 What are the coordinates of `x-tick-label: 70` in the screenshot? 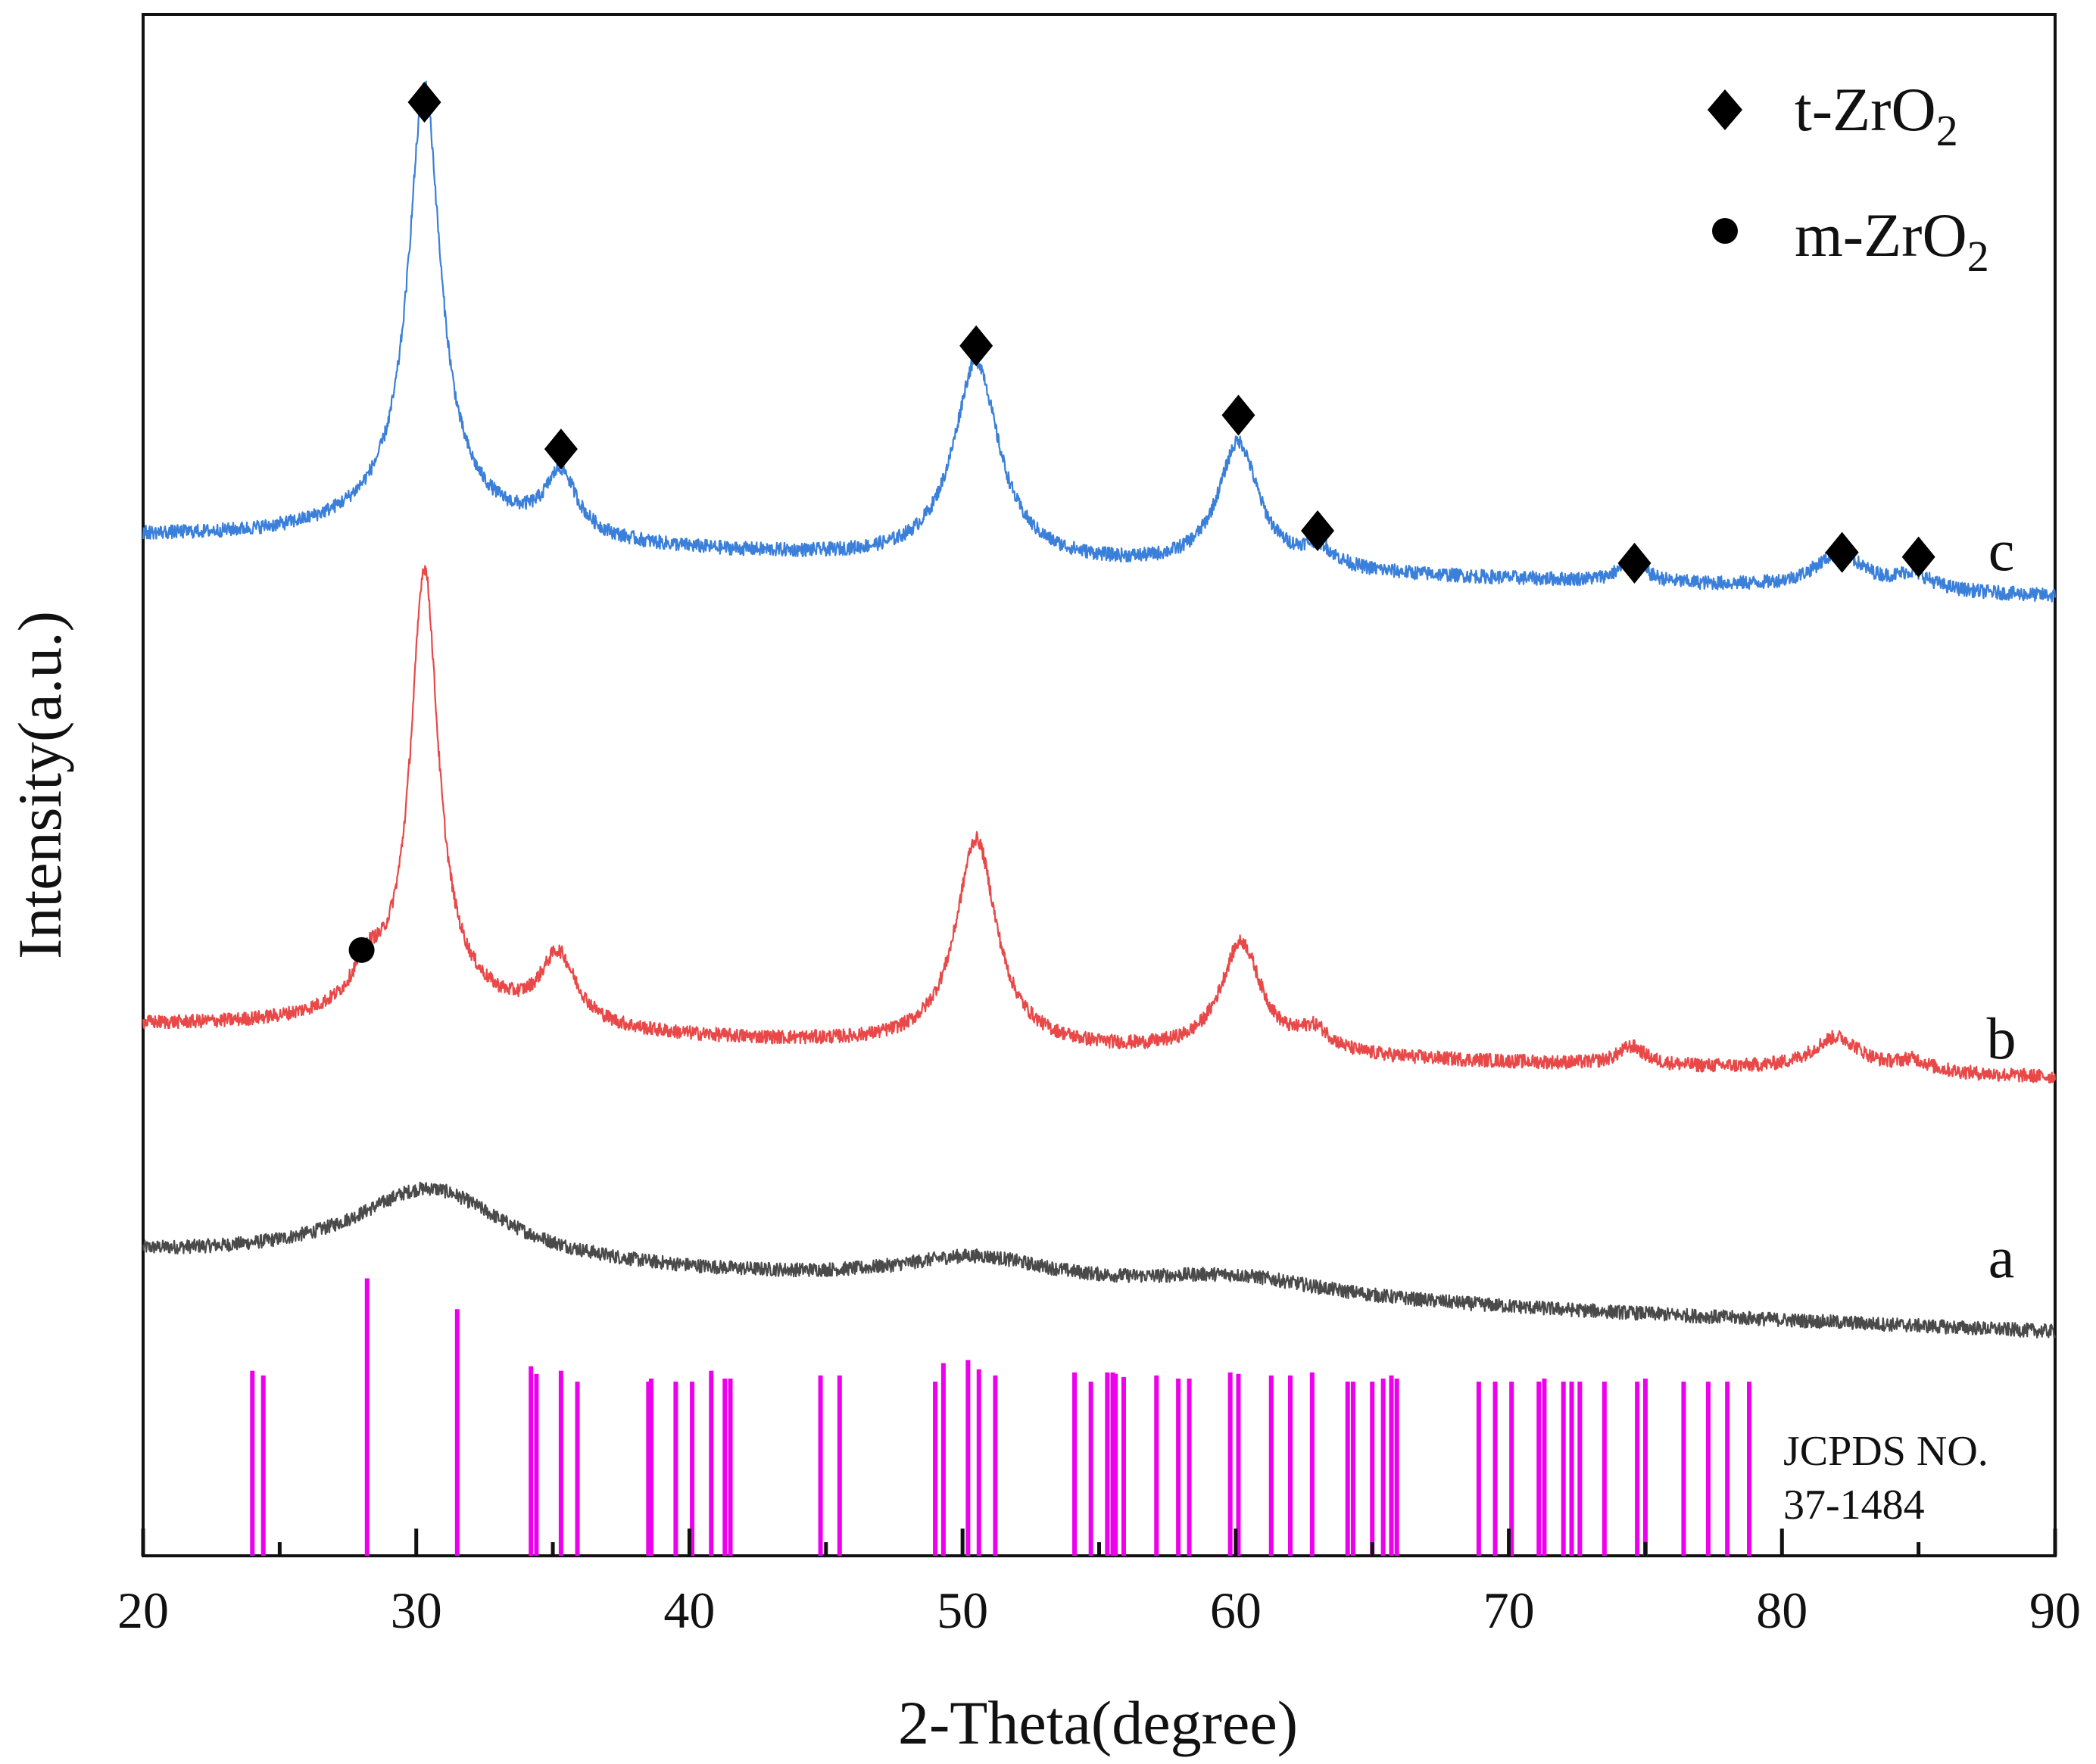 It's located at (1509, 1610).